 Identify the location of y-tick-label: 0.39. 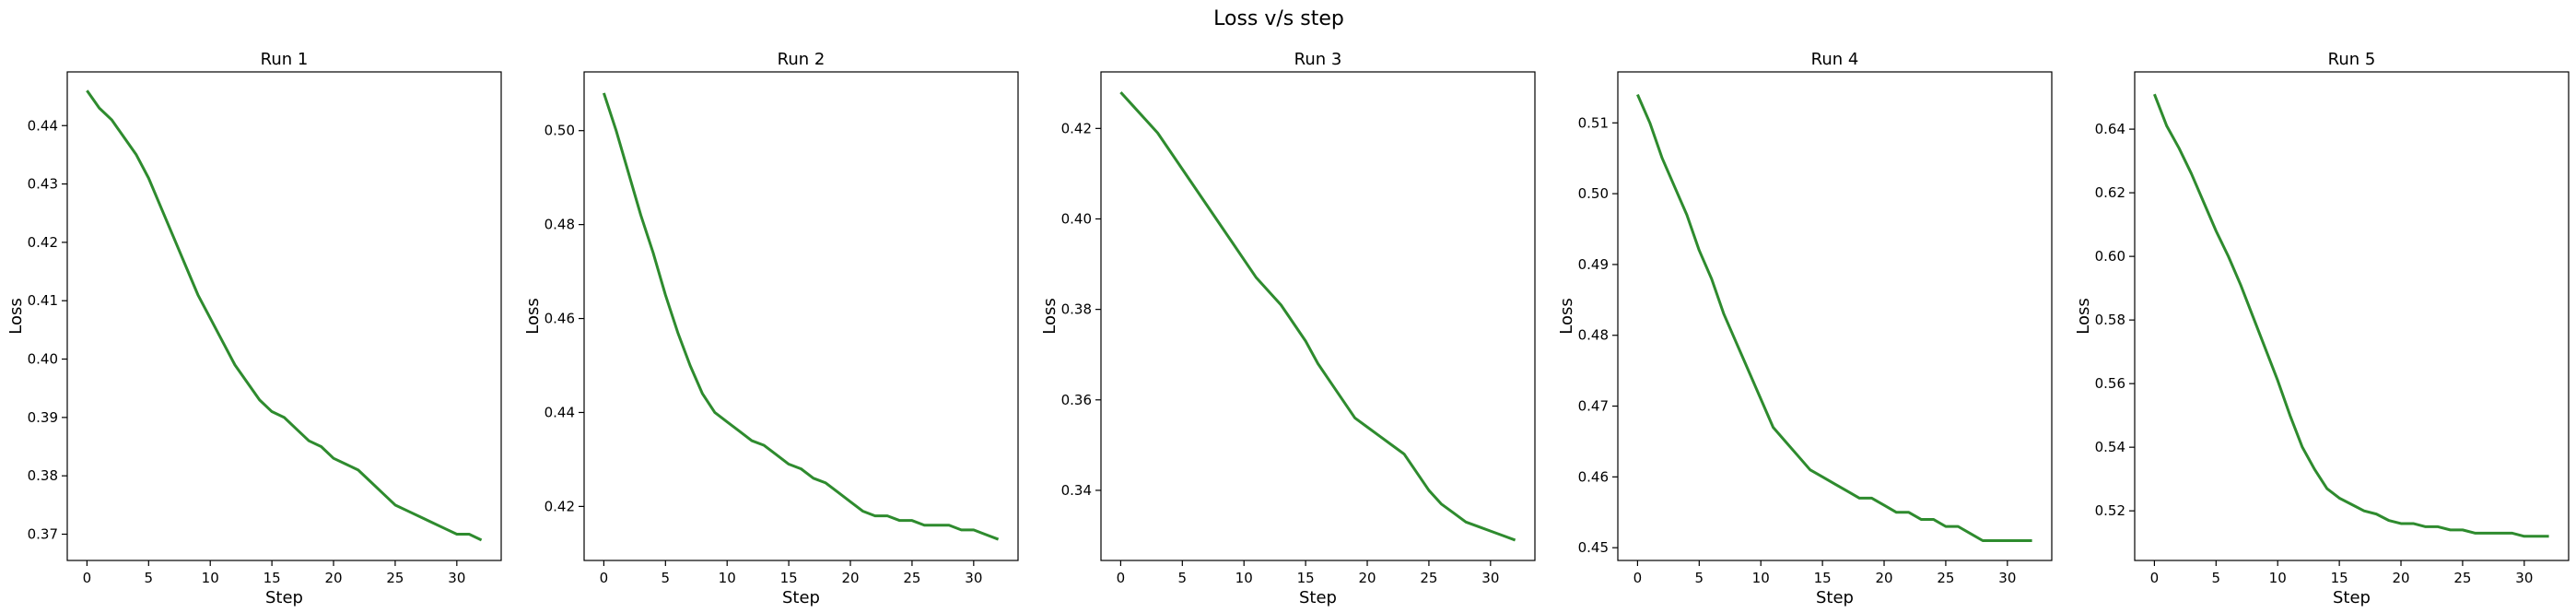
(43, 417).